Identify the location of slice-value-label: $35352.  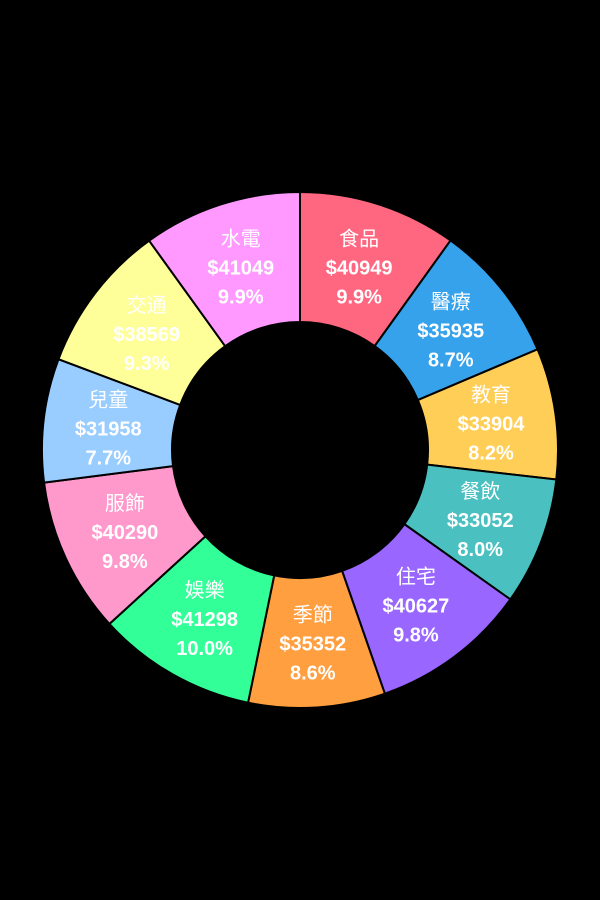
(312, 645).